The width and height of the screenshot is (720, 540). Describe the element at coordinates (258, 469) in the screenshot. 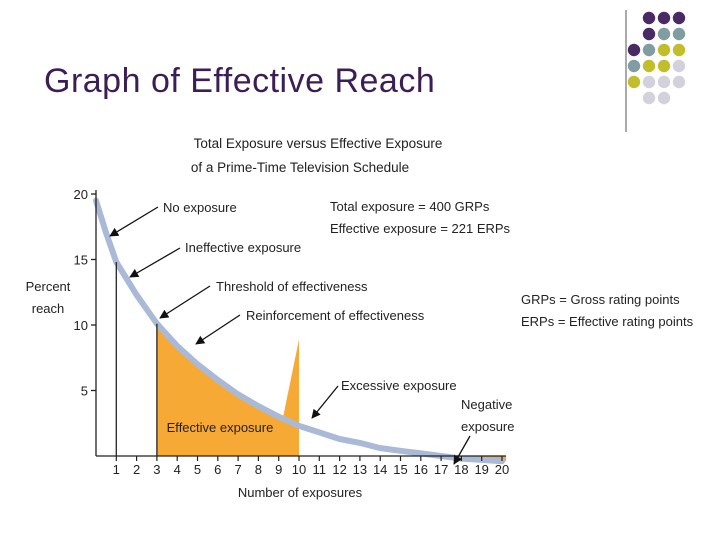

I see `x-tick-label: 8` at that location.